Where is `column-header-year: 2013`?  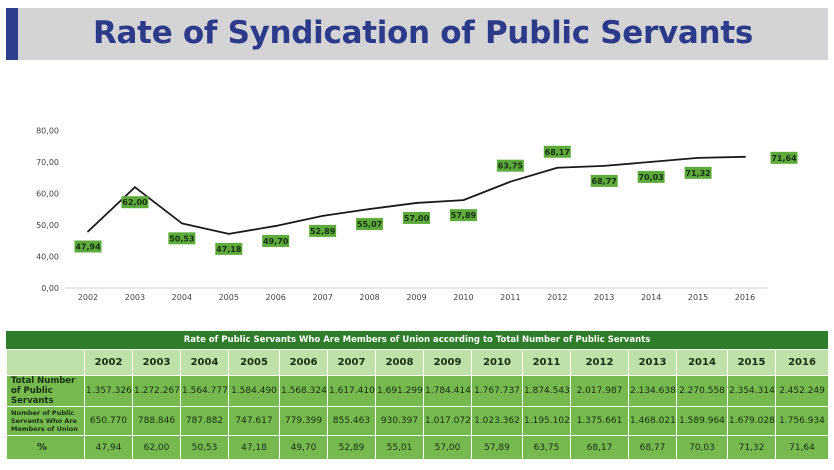 column-header-year: 2013 is located at coordinates (652, 362).